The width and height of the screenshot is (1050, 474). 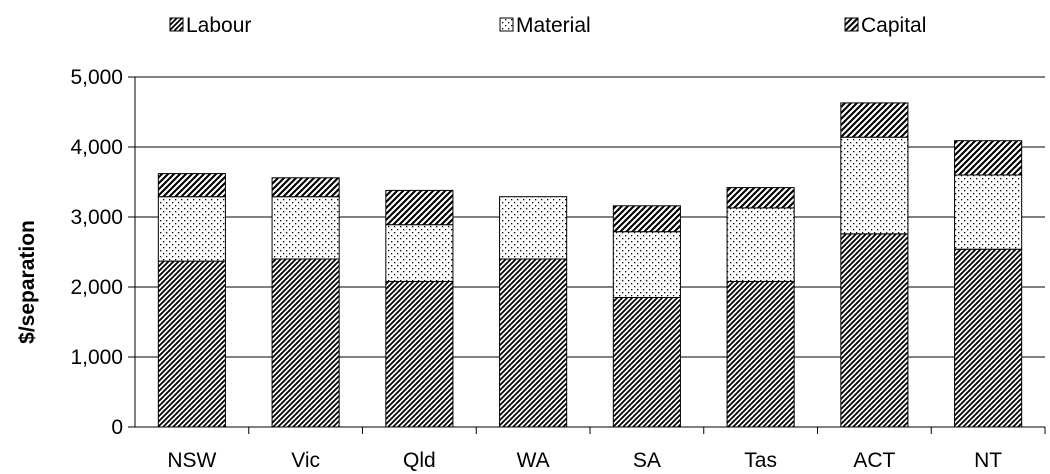 I want to click on x-tick-label: NT, so click(x=988, y=460).